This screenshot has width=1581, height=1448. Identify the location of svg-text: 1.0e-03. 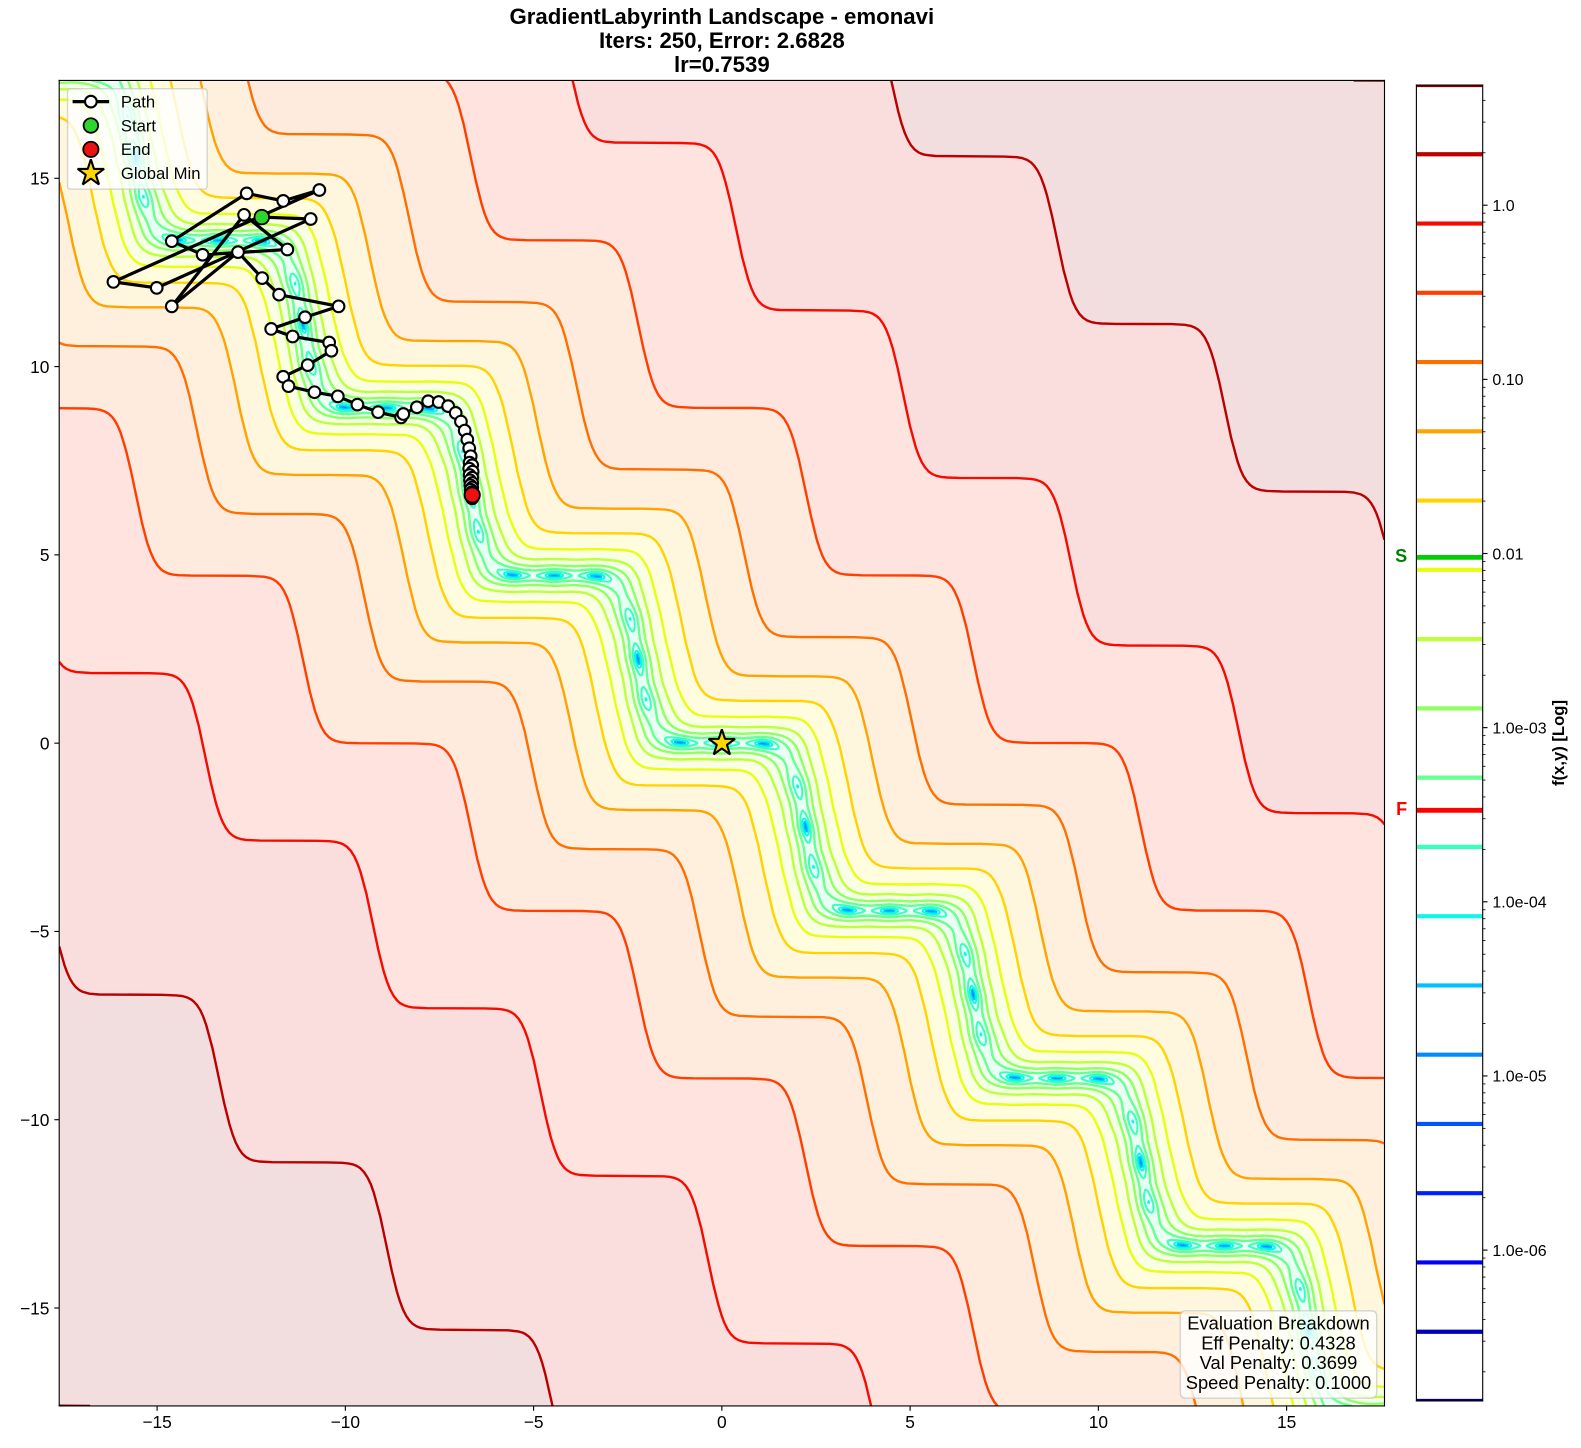
(1519, 728).